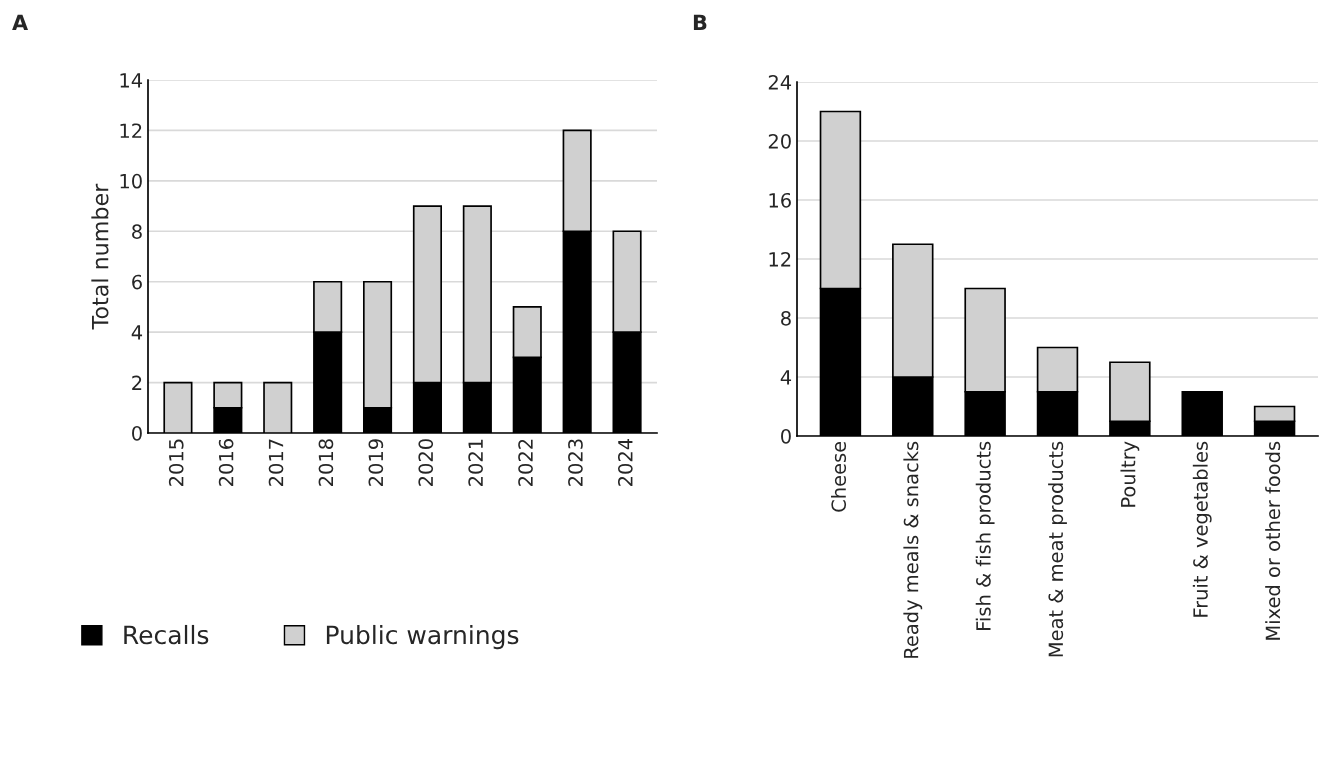  Describe the element at coordinates (985, 535) in the screenshot. I see `x-tick-label: Fish & fish products` at that location.